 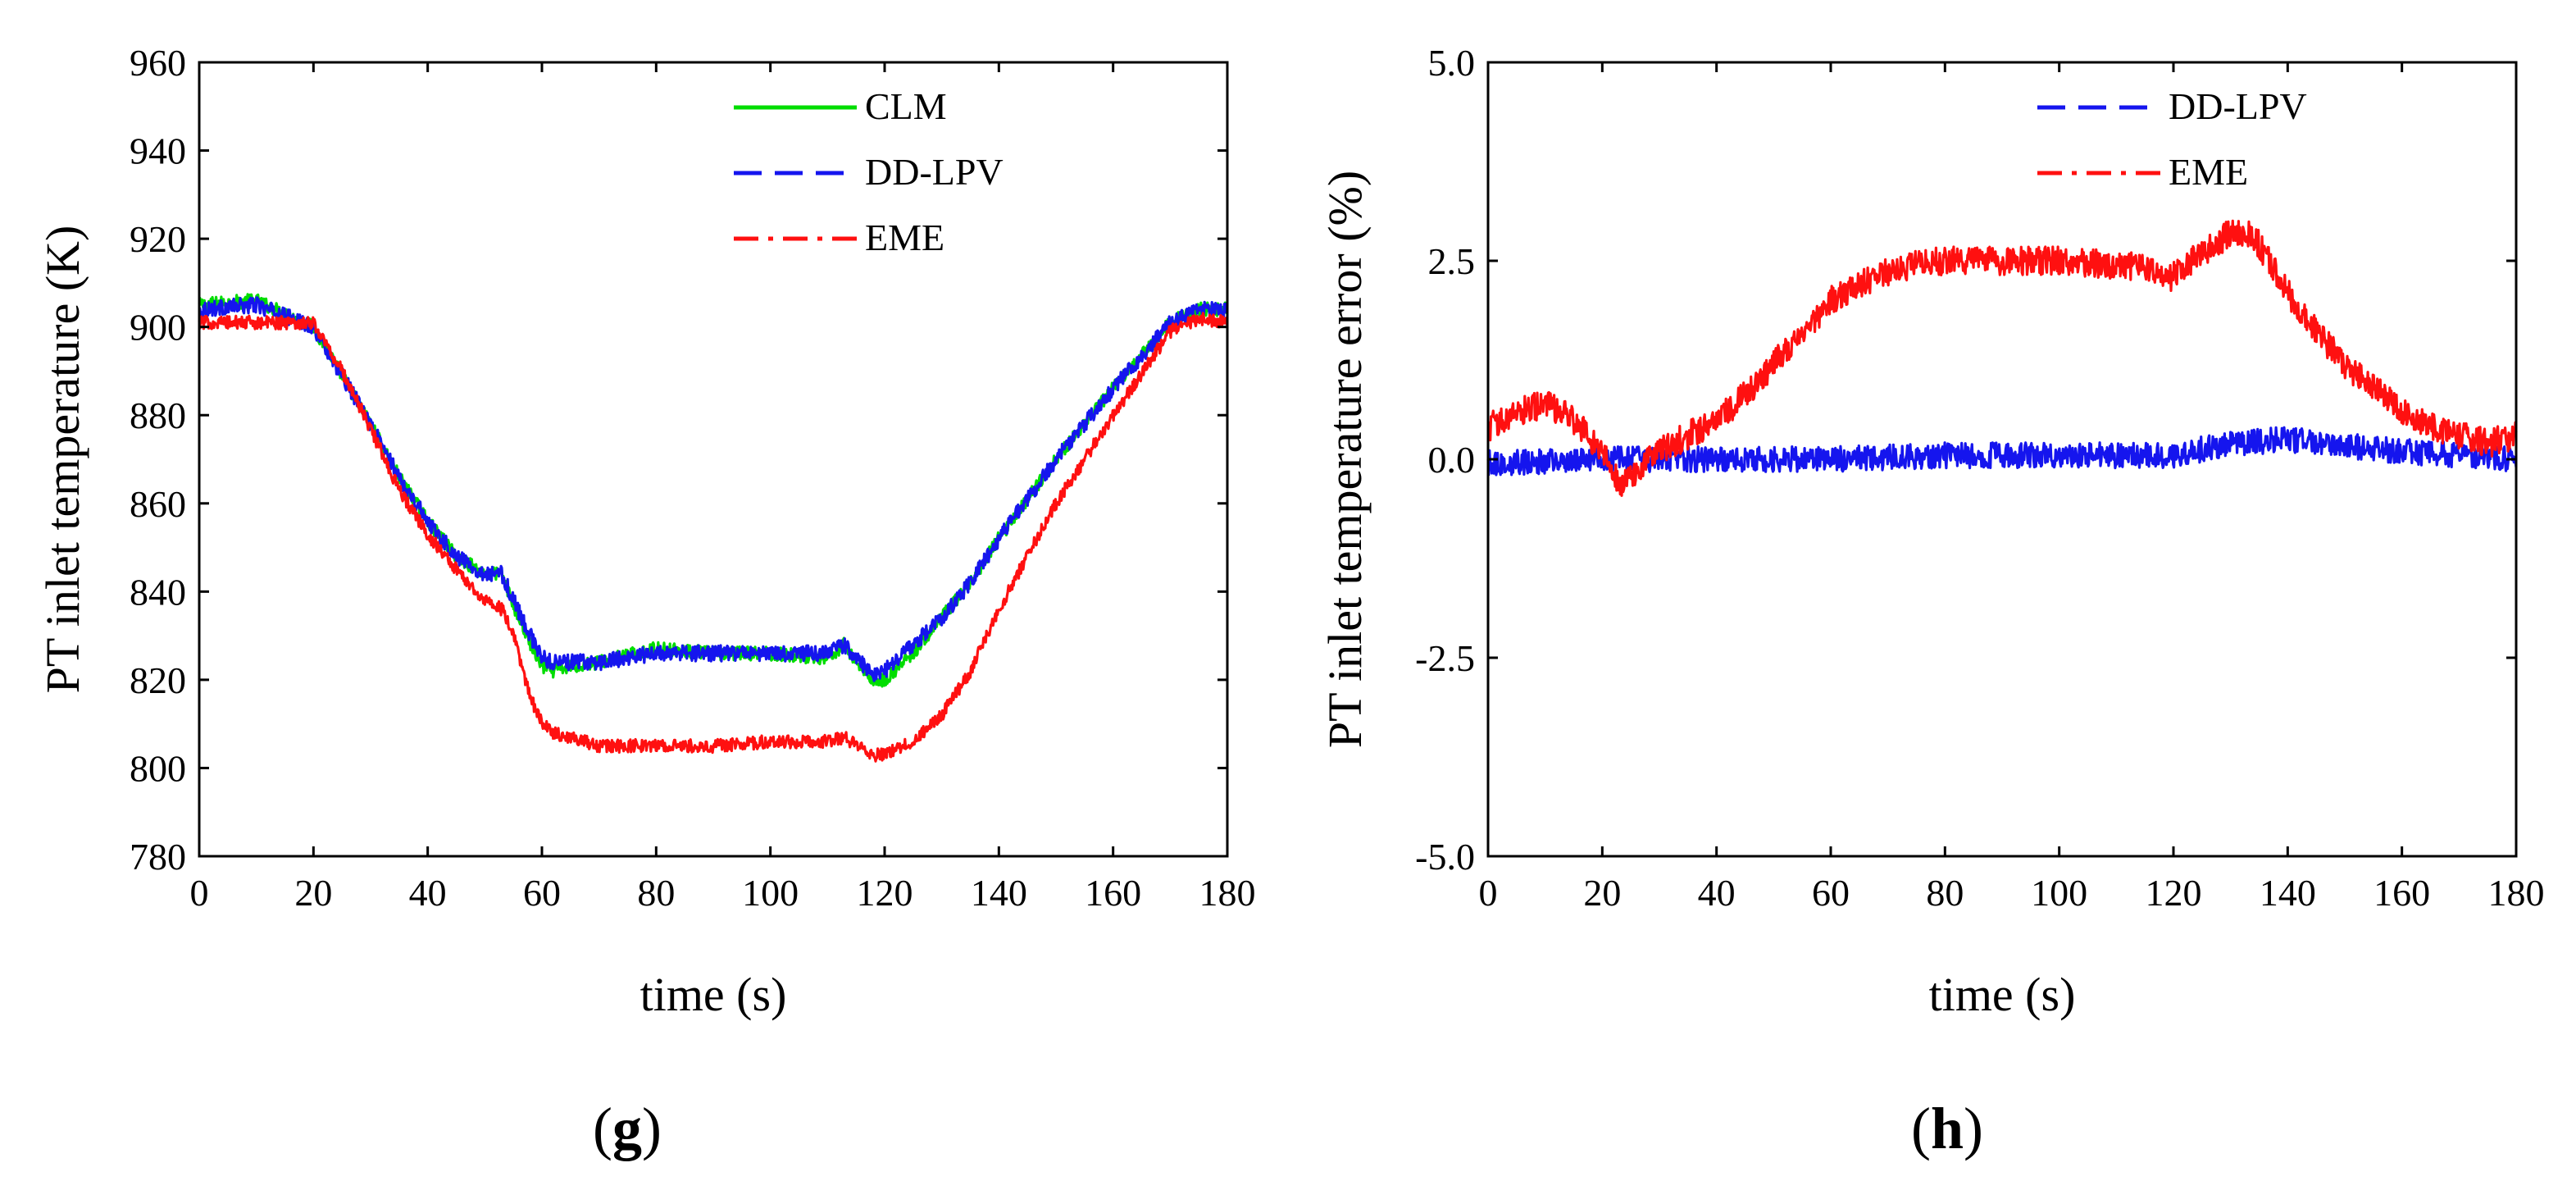 I want to click on x-tick-label-h: 20, so click(x=1602, y=893).